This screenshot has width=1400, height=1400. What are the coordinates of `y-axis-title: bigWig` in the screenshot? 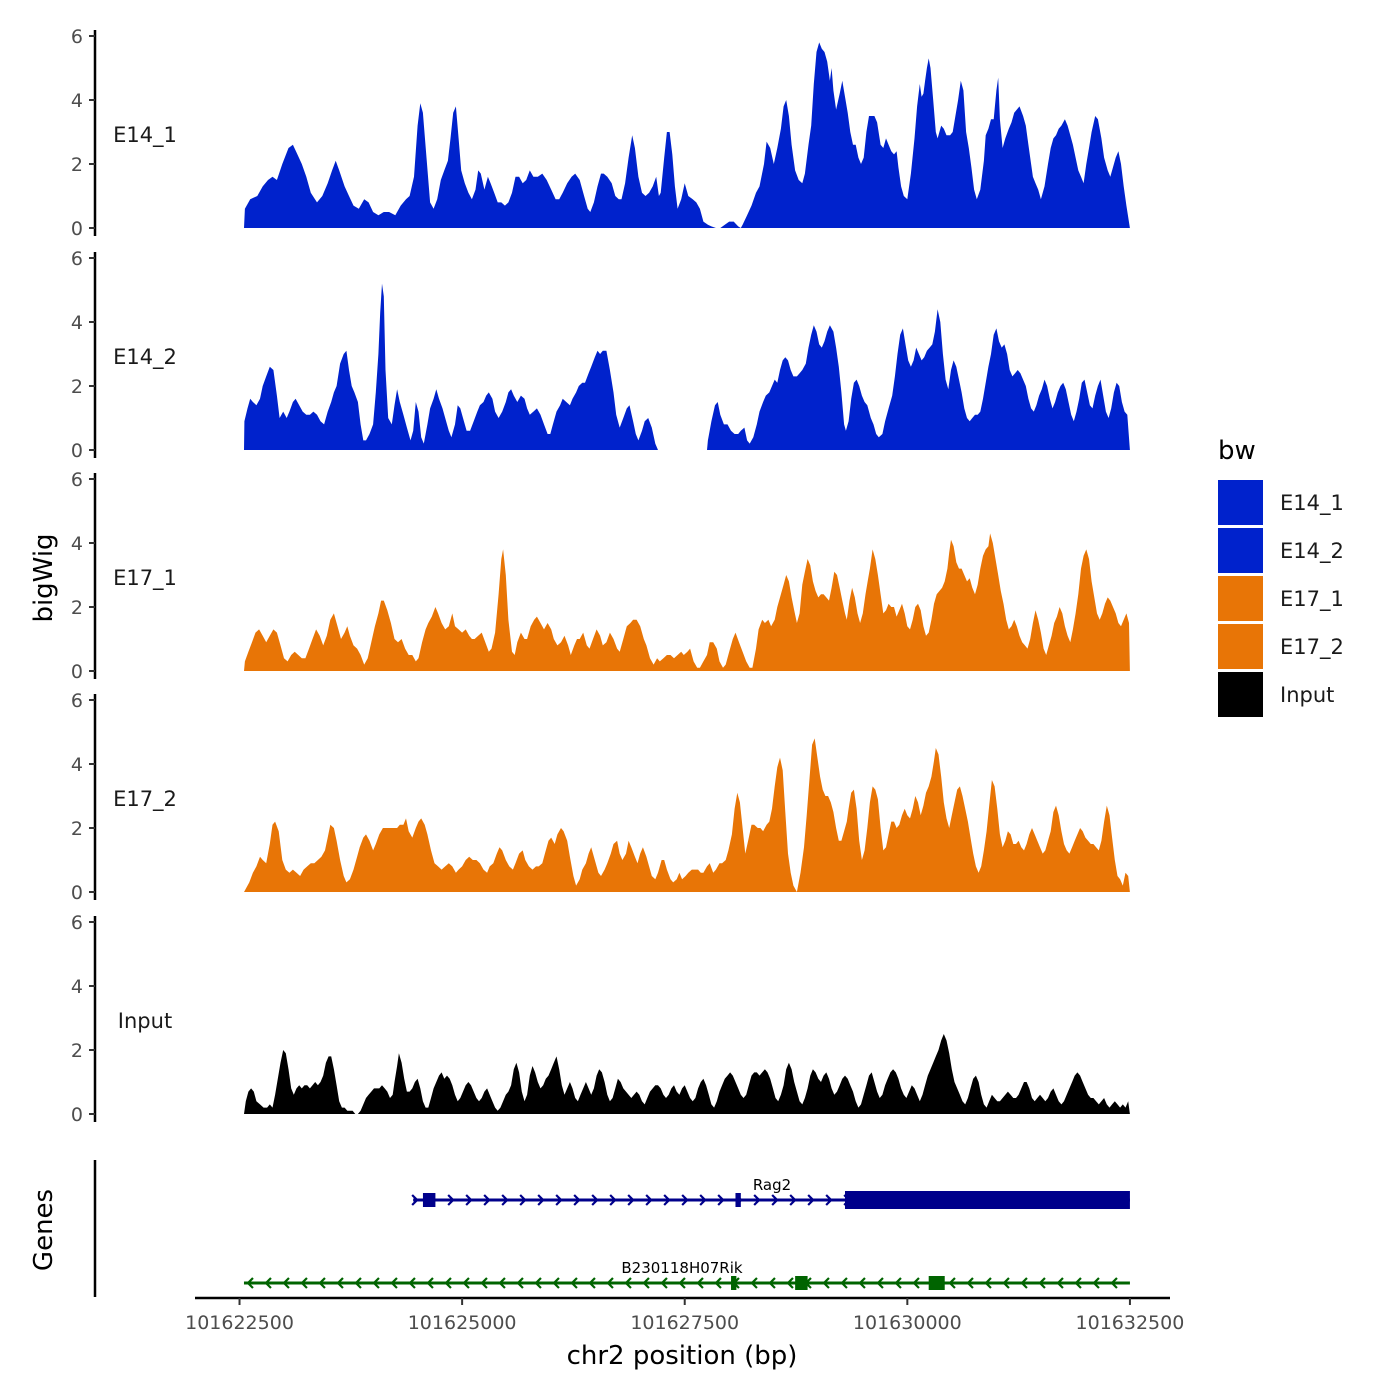 It's located at (44, 577).